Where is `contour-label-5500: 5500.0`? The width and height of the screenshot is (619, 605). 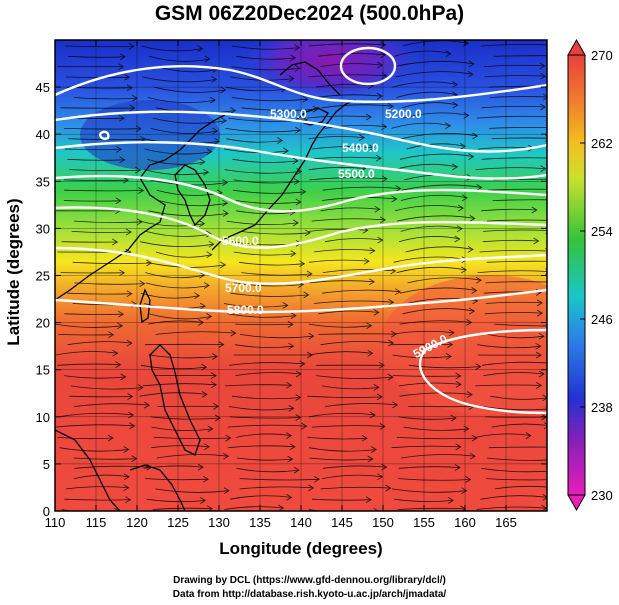 contour-label-5500: 5500.0 is located at coordinates (356, 174).